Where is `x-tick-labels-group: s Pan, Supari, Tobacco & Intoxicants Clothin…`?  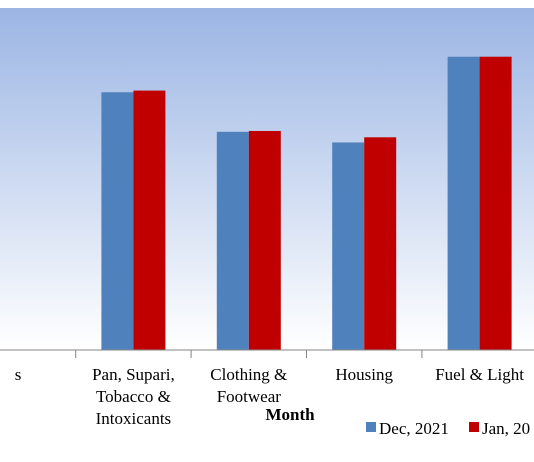
x-tick-labels-group: s Pan, Supari, Tobacco & Intoxicants Clothin… is located at coordinates (270, 396).